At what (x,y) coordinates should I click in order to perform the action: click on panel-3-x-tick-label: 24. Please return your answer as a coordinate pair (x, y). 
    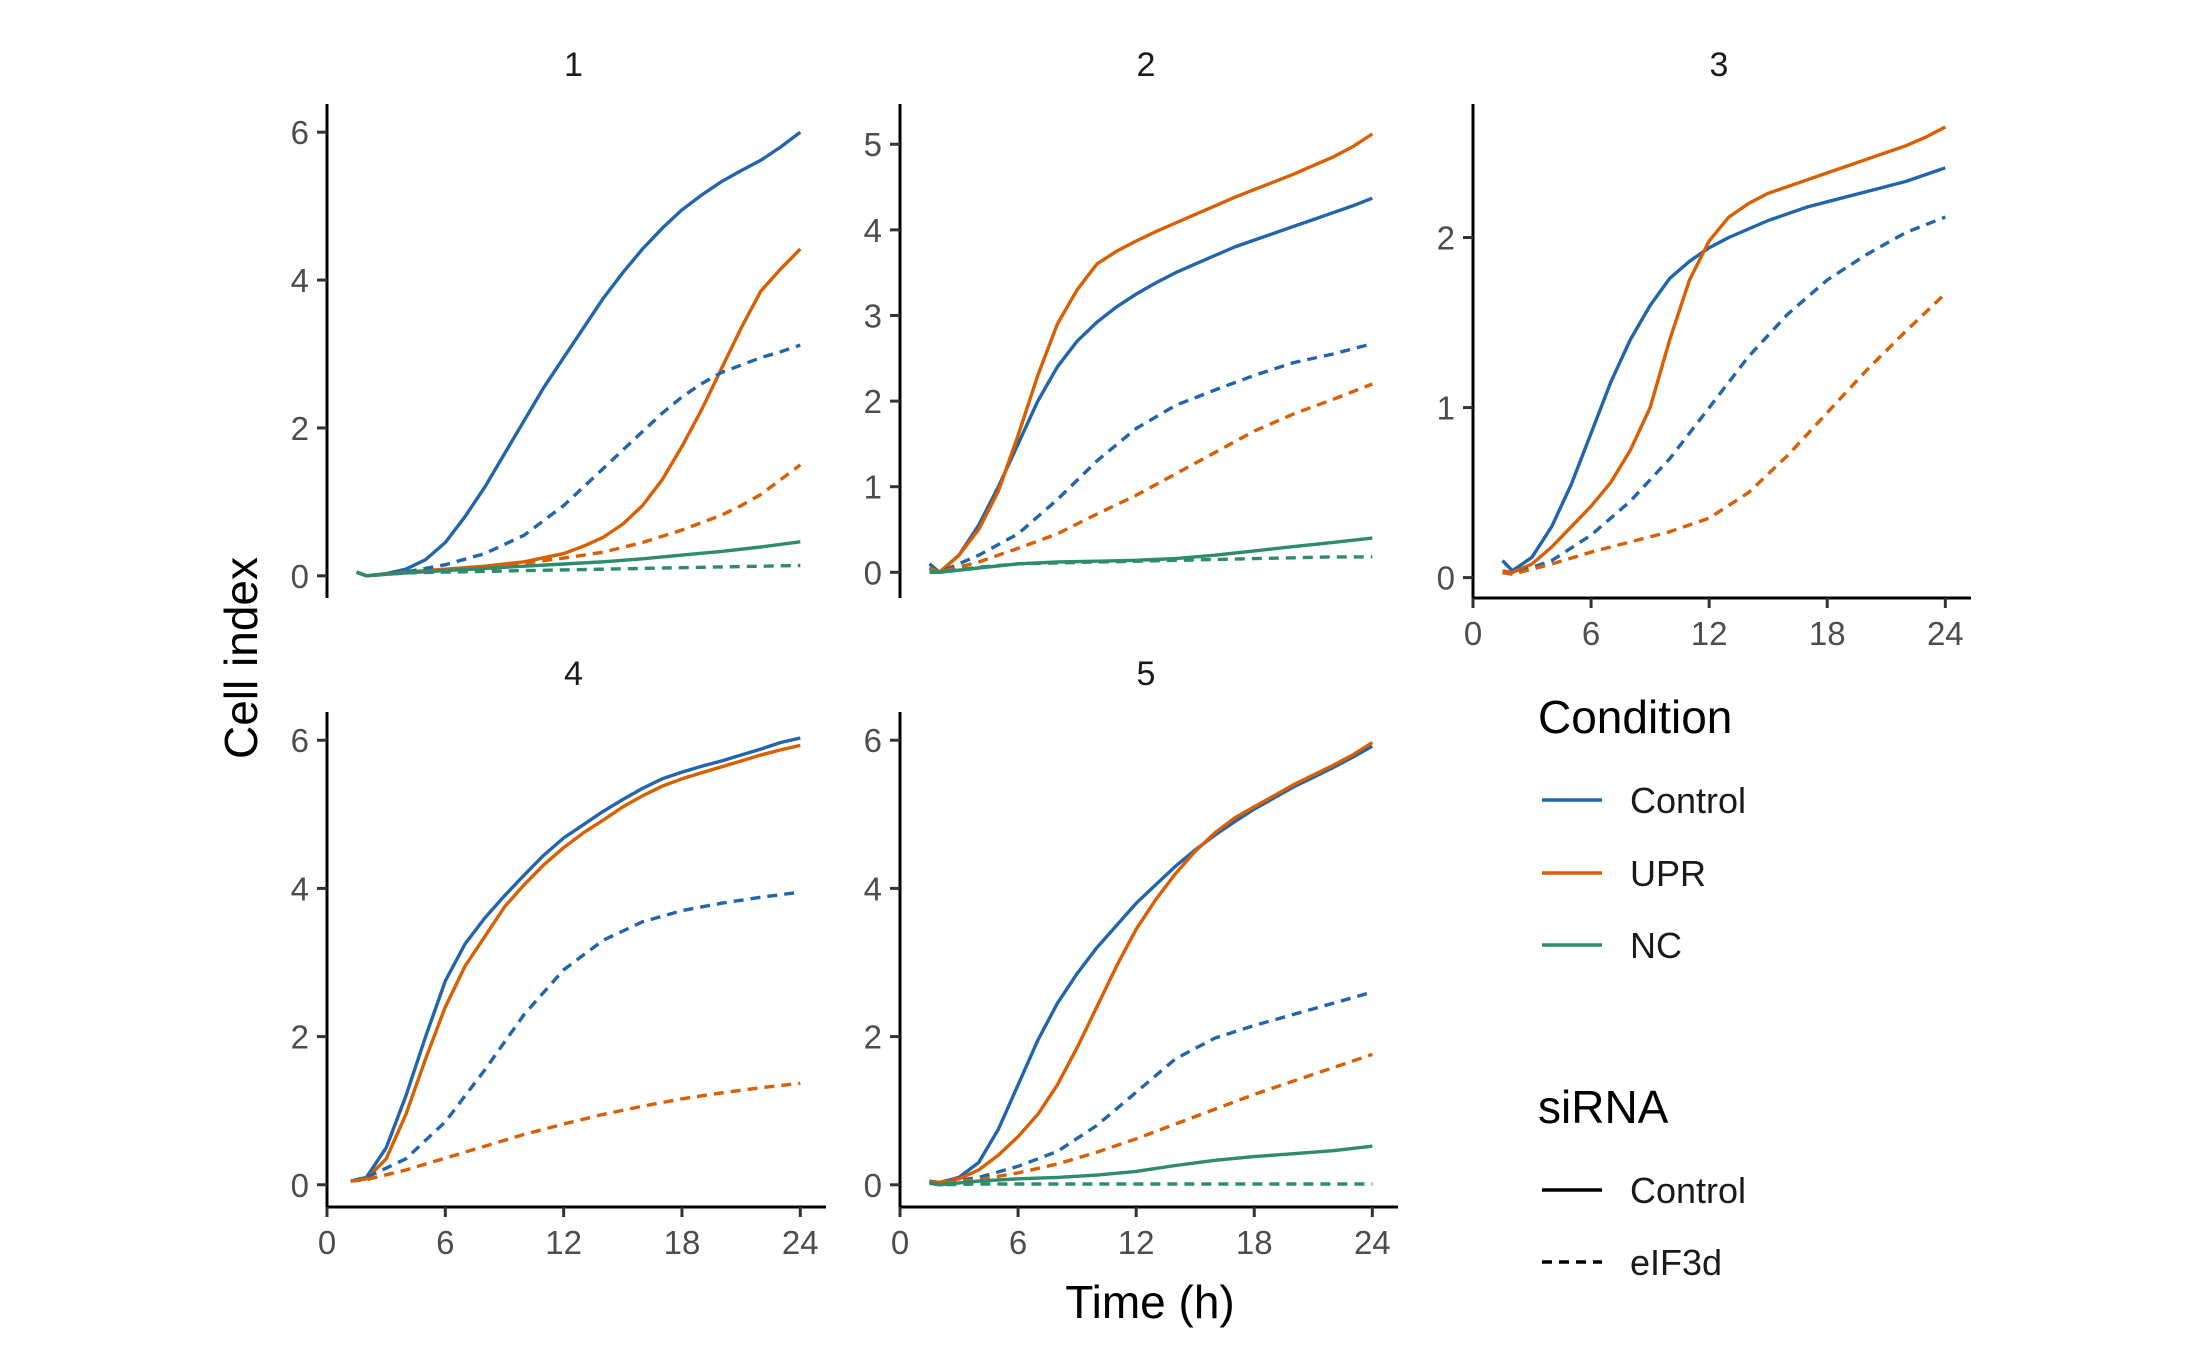
    Looking at the image, I should click on (1945, 633).